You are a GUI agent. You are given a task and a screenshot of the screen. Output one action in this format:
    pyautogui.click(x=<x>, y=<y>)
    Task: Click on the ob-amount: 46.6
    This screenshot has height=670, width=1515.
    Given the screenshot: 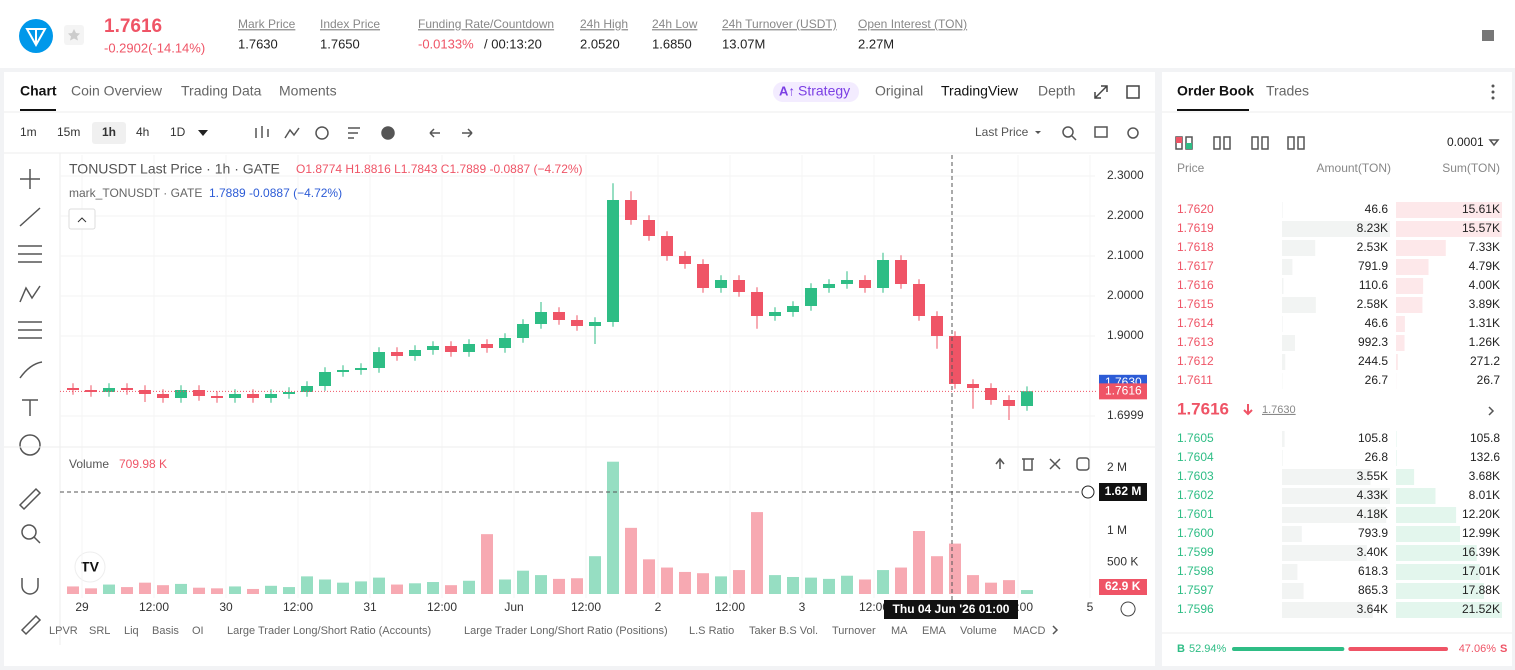 What is the action you would take?
    pyautogui.click(x=1377, y=209)
    